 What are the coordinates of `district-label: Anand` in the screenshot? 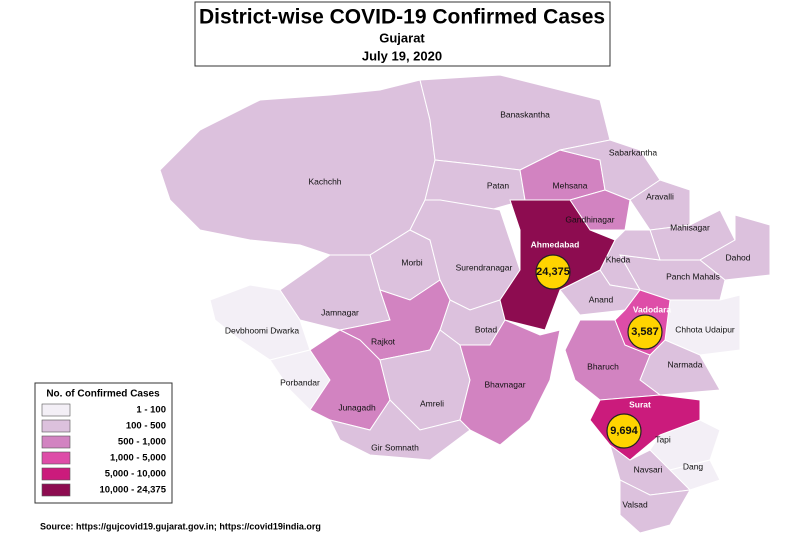 It's located at (601, 299).